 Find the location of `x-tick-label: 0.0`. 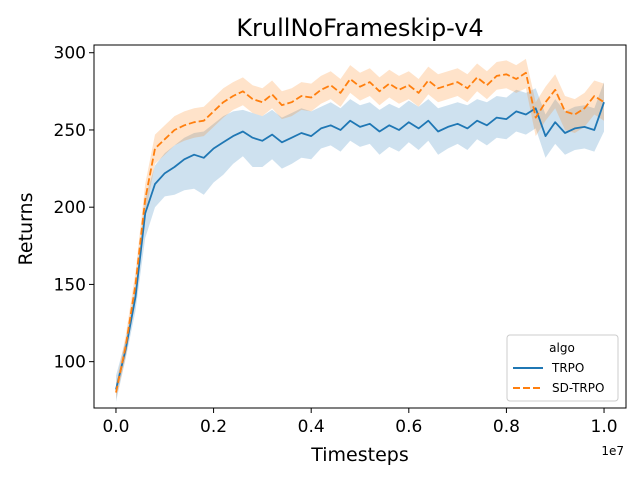

x-tick-label: 0.0 is located at coordinates (115, 427).